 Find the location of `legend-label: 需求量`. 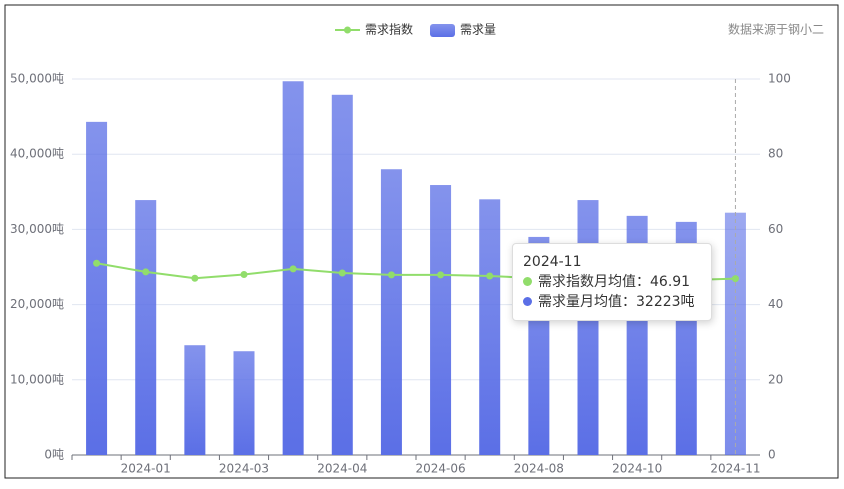

legend-label: 需求量 is located at coordinates (478, 30).